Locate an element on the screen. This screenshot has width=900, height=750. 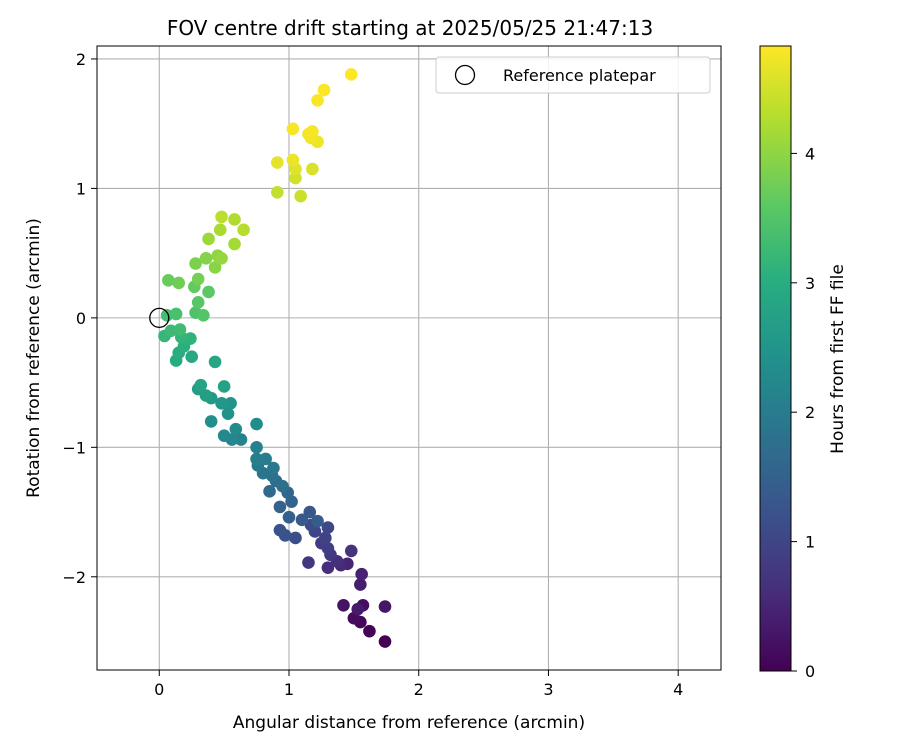
legend-box is located at coordinates (573, 75).